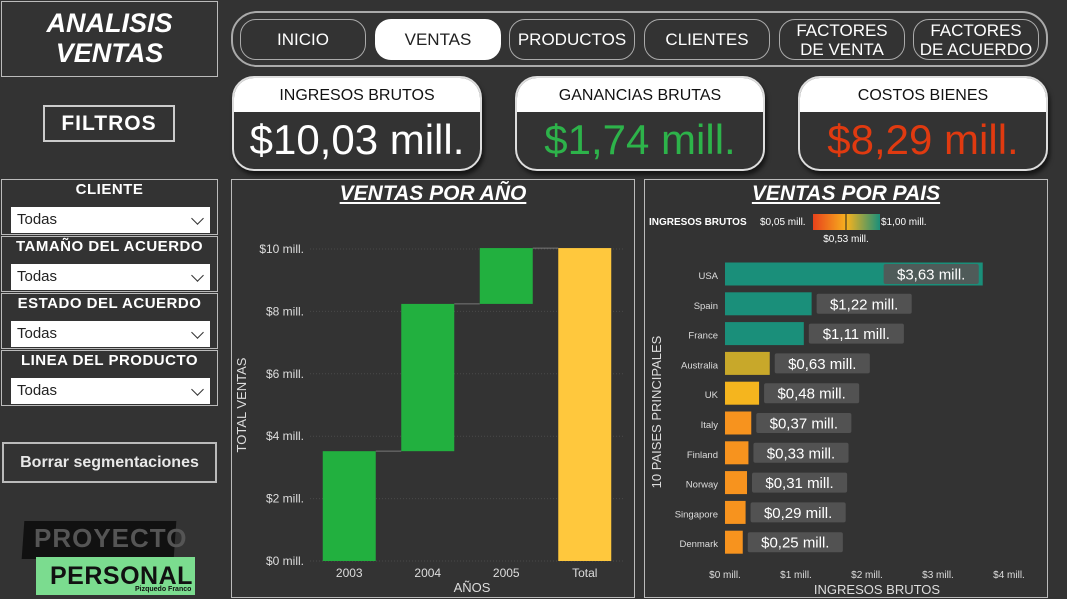 Image resolution: width=1067 pixels, height=599 pixels. What do you see at coordinates (696, 514) in the screenshot?
I see `category-label: Singapore` at bounding box center [696, 514].